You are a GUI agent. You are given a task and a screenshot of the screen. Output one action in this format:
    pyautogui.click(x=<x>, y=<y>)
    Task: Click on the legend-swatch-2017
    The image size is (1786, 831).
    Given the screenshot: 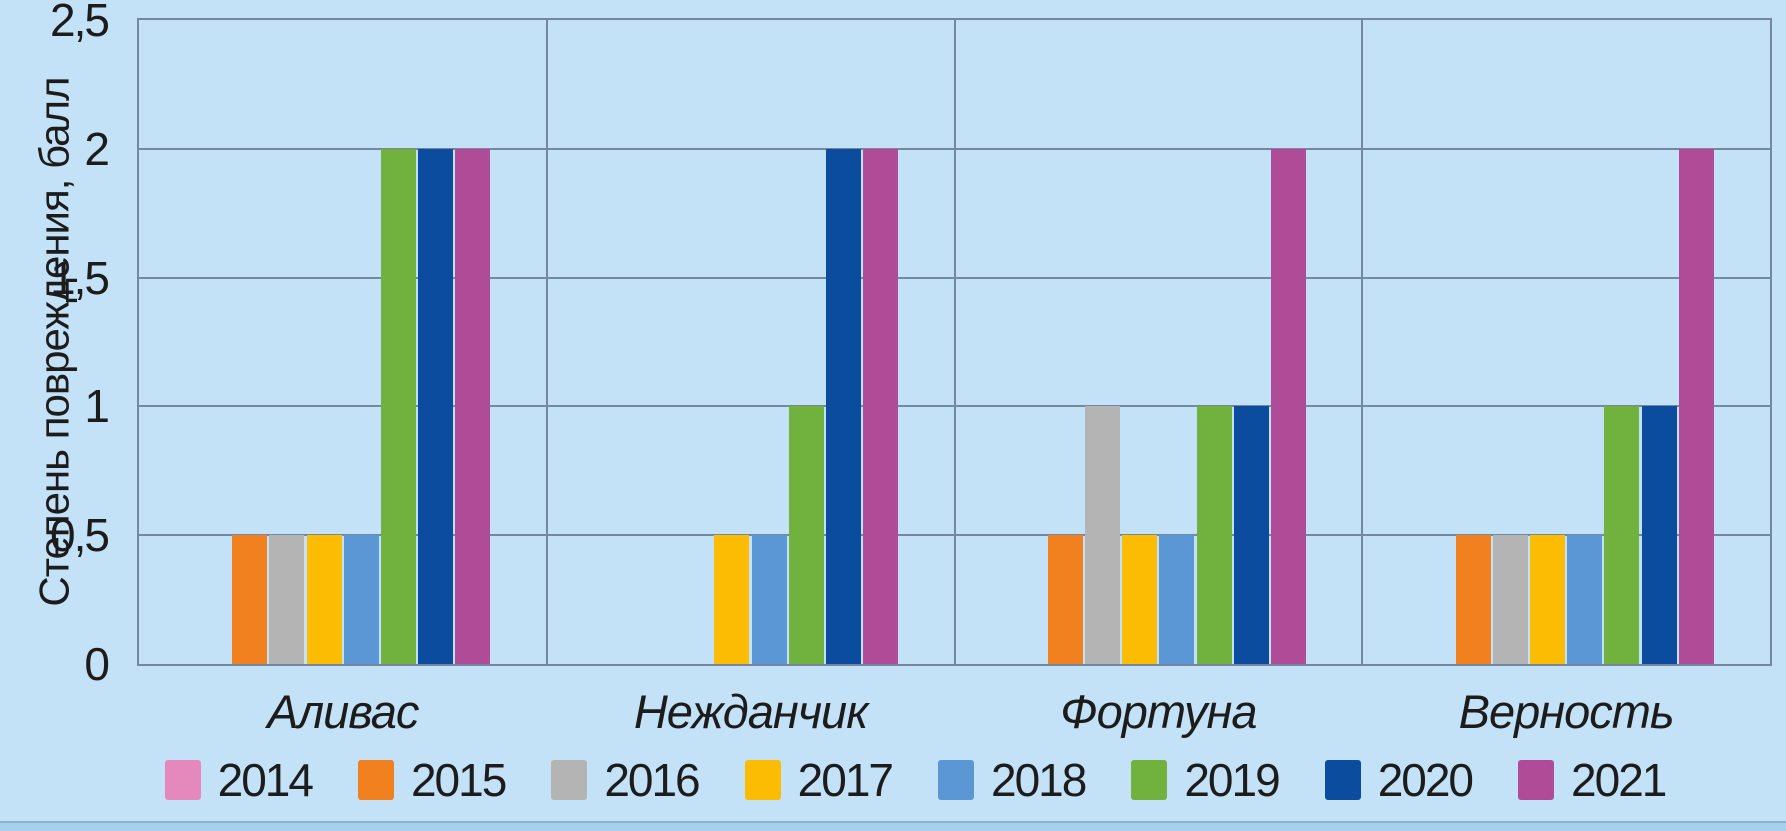 What is the action you would take?
    pyautogui.click(x=762, y=780)
    